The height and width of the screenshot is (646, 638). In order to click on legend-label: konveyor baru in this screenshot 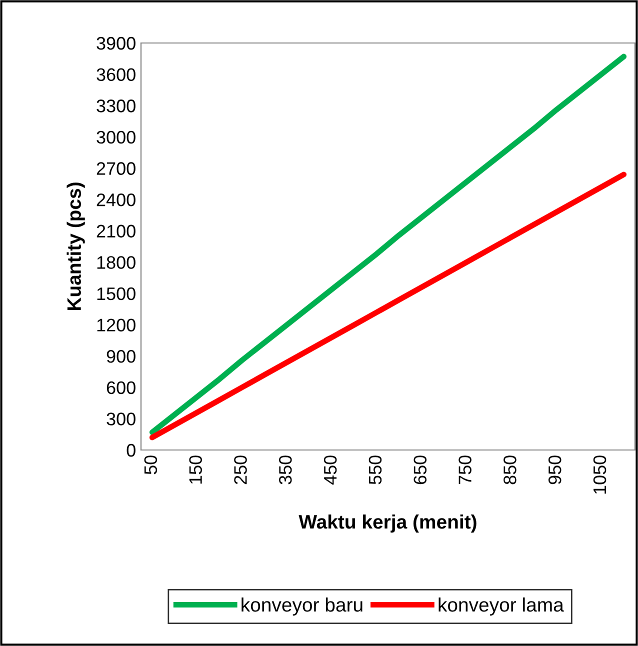, I will do `click(302, 606)`.